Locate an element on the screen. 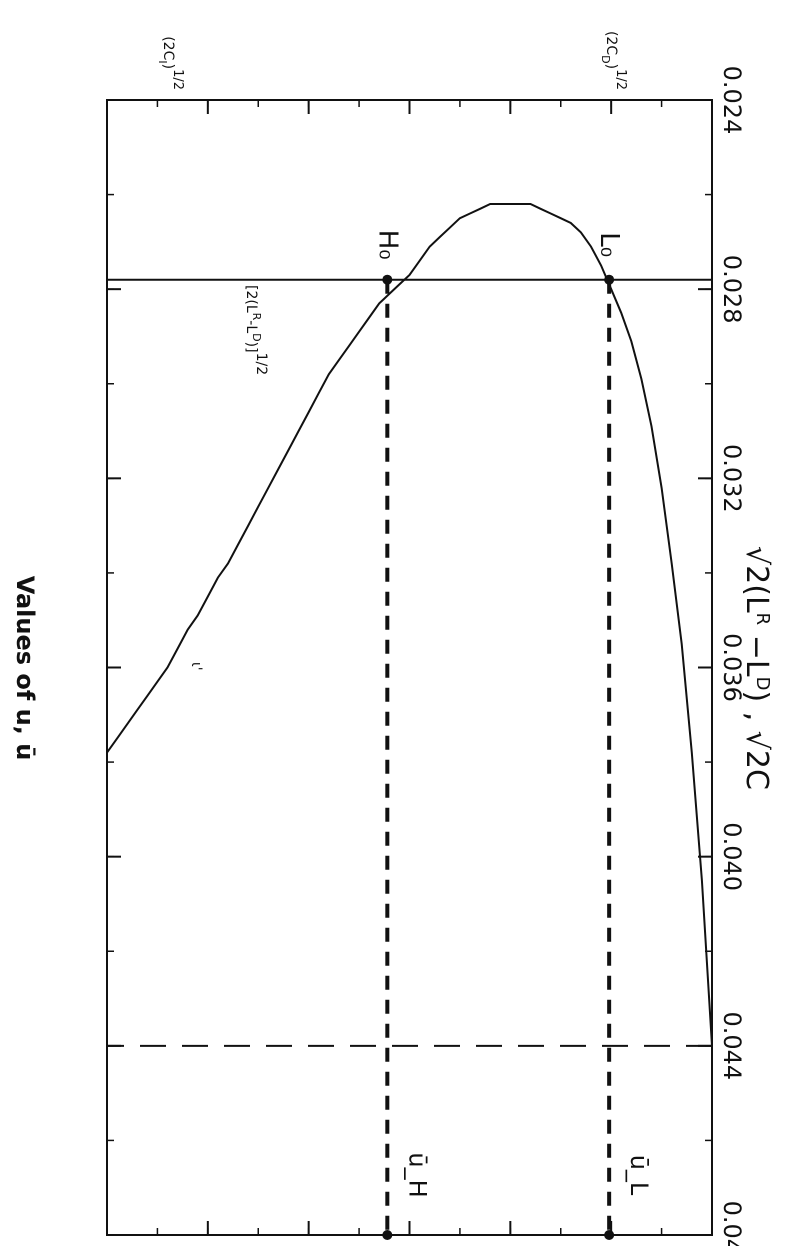 The width and height of the screenshot is (807, 1246). hline-d-label: (2CD)1/2 is located at coordinates (613, 60).